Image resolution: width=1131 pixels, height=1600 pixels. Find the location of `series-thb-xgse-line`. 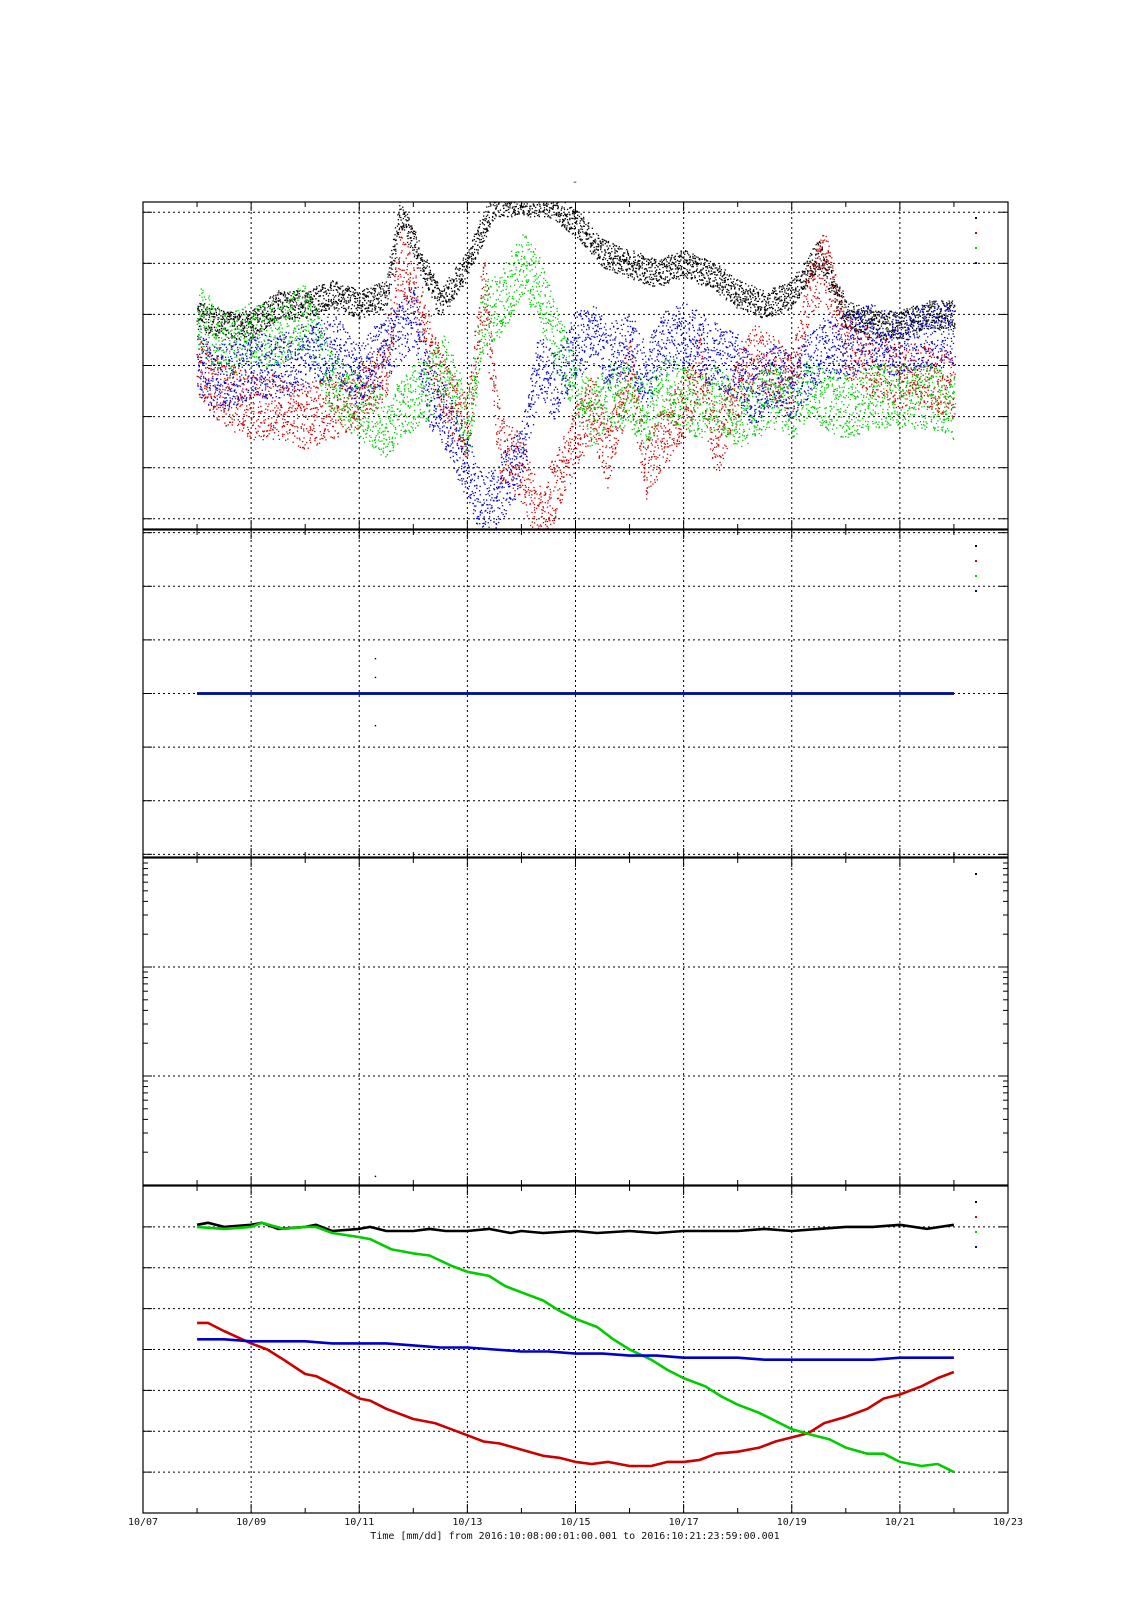

series-thb-xgse-line is located at coordinates (576, 1394).